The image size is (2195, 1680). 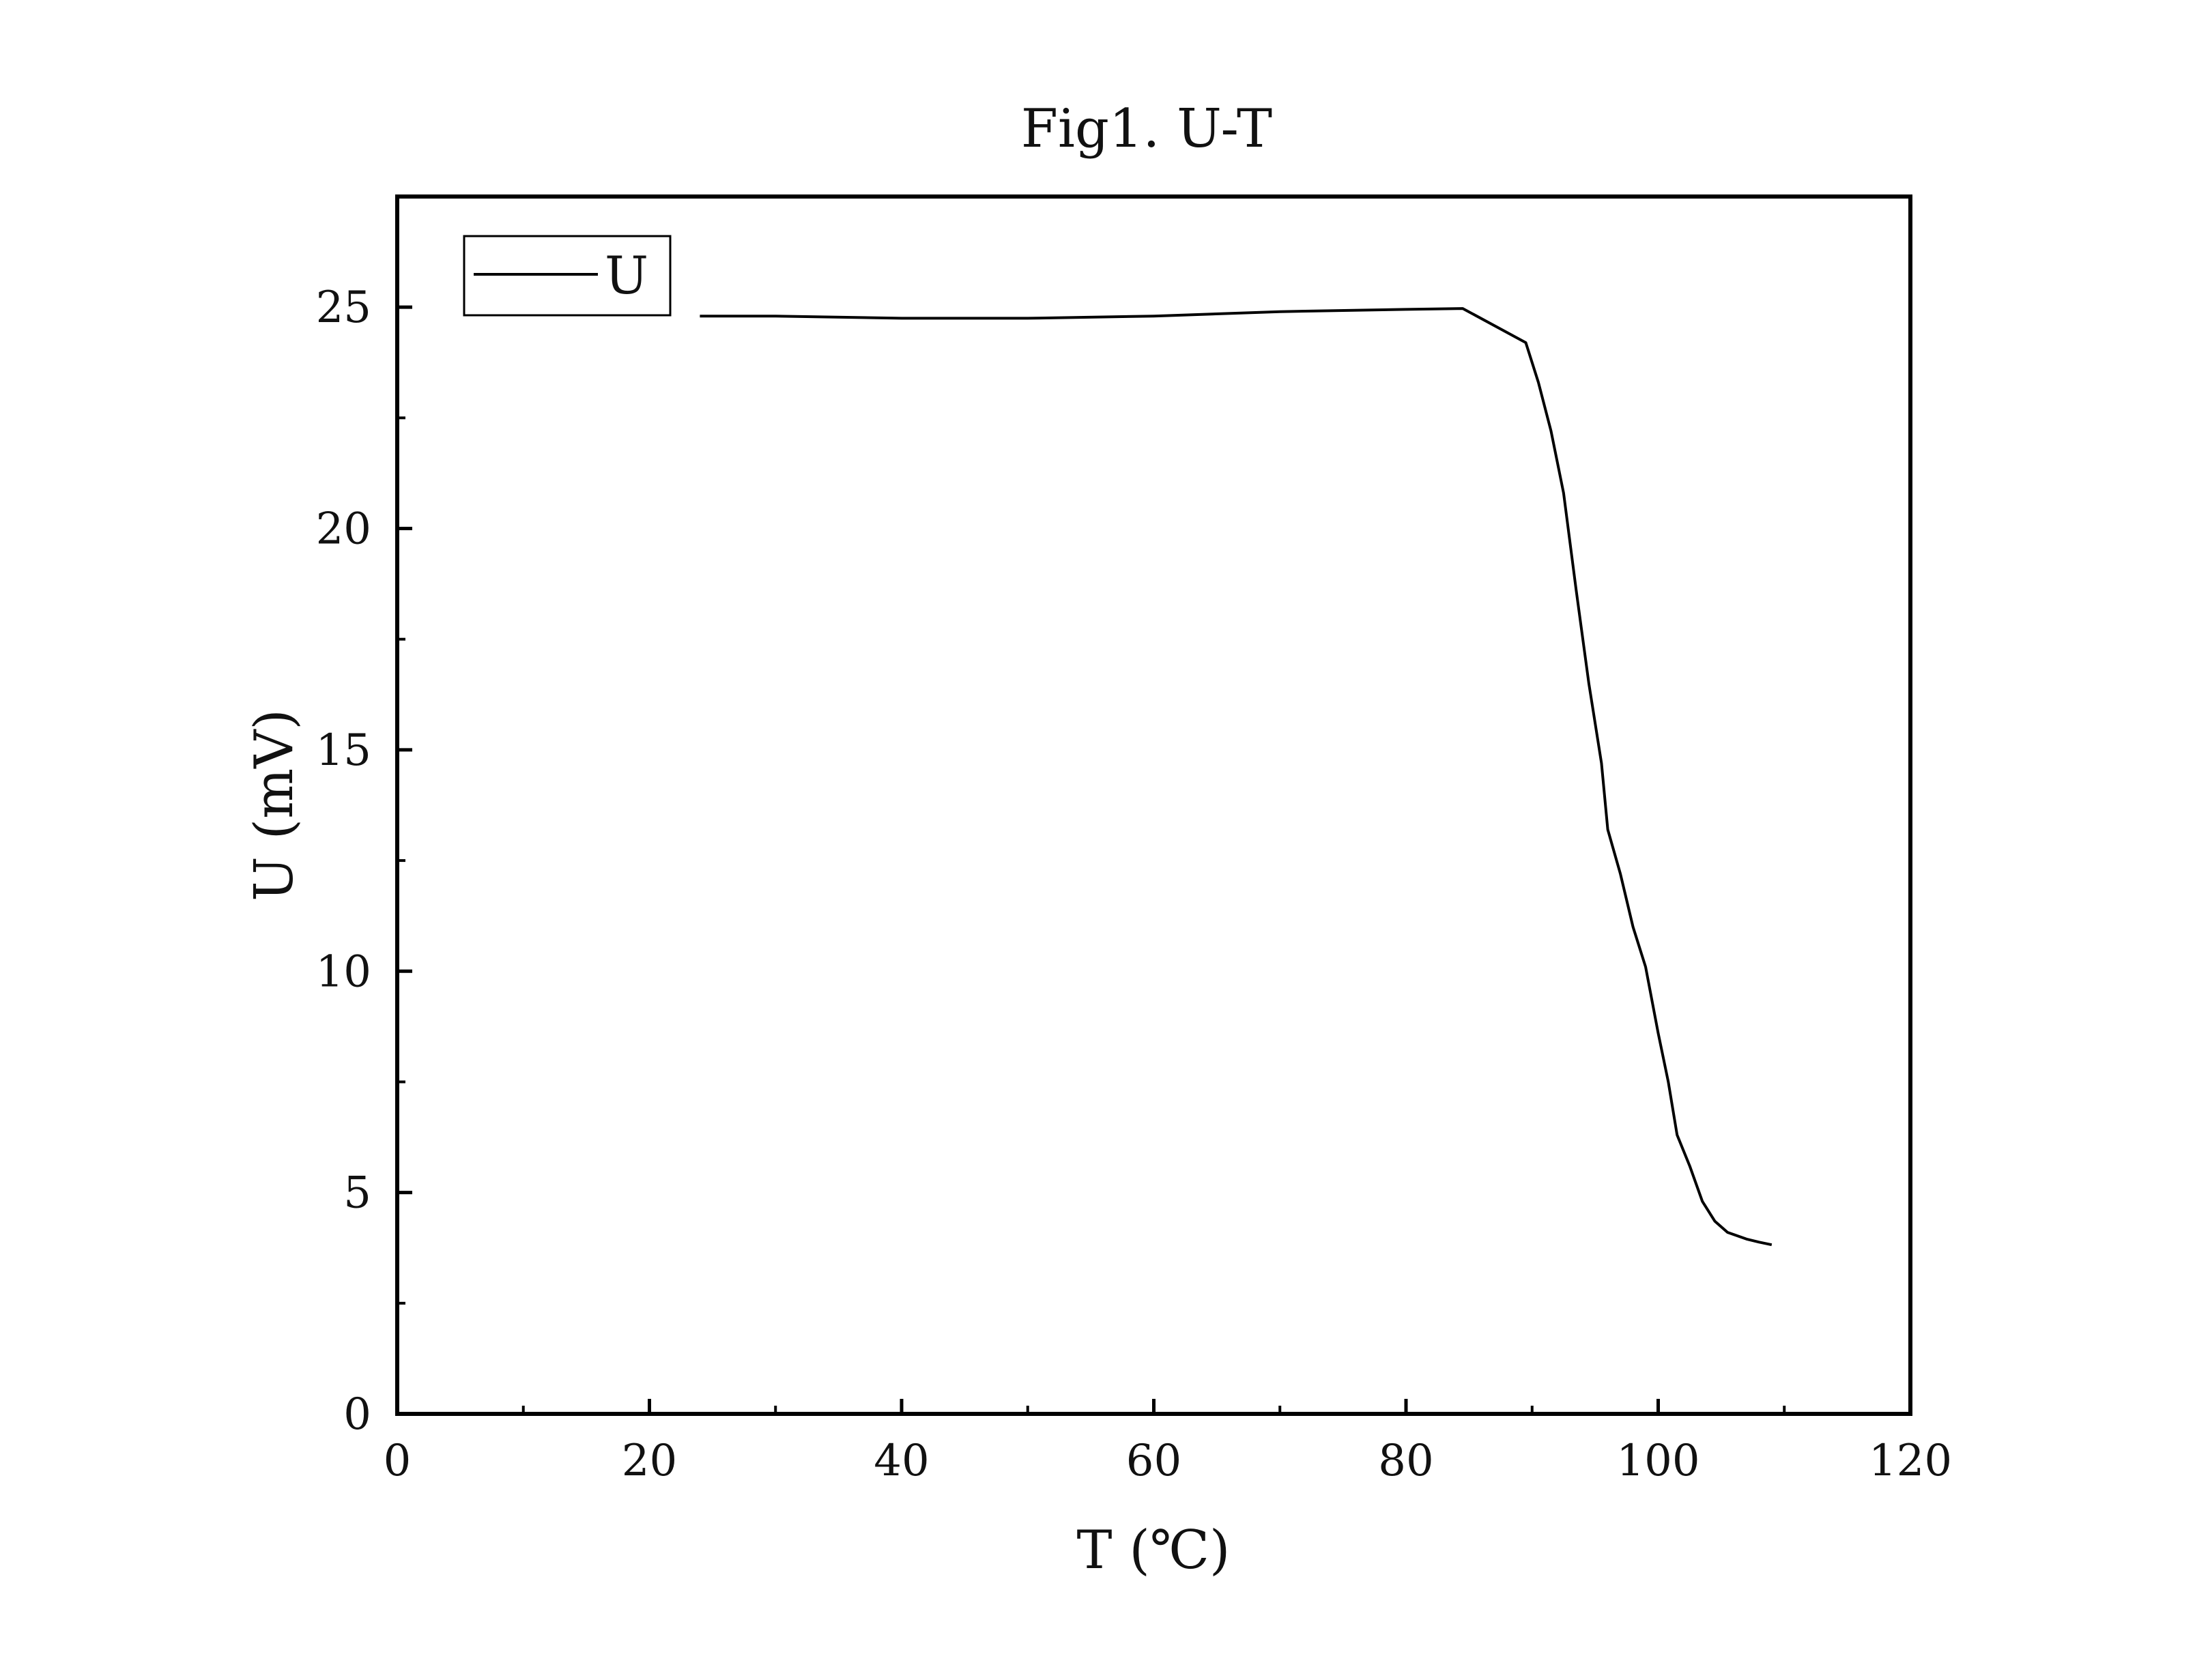 I want to click on x-tick-label: 60, so click(x=1154, y=1461).